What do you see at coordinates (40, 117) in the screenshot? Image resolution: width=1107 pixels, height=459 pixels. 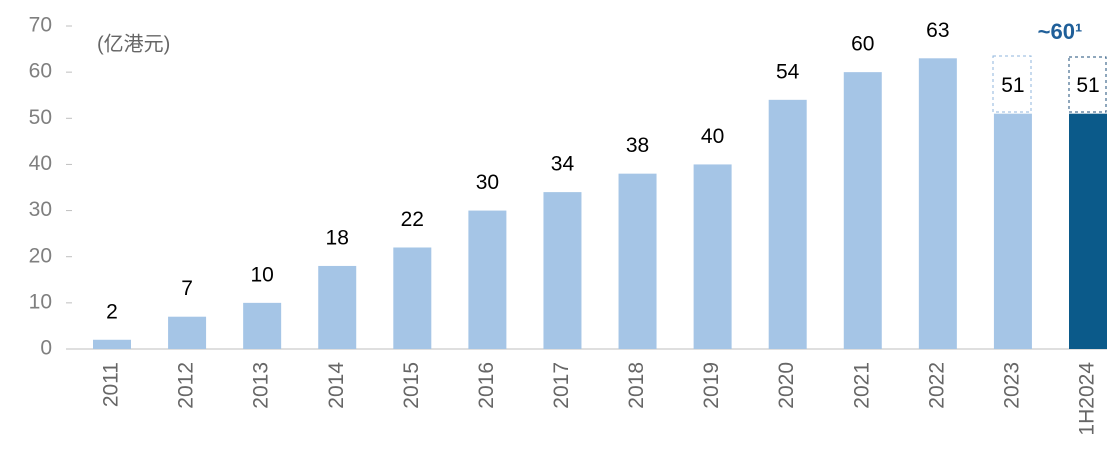 I see `y-tick-label: 50` at bounding box center [40, 117].